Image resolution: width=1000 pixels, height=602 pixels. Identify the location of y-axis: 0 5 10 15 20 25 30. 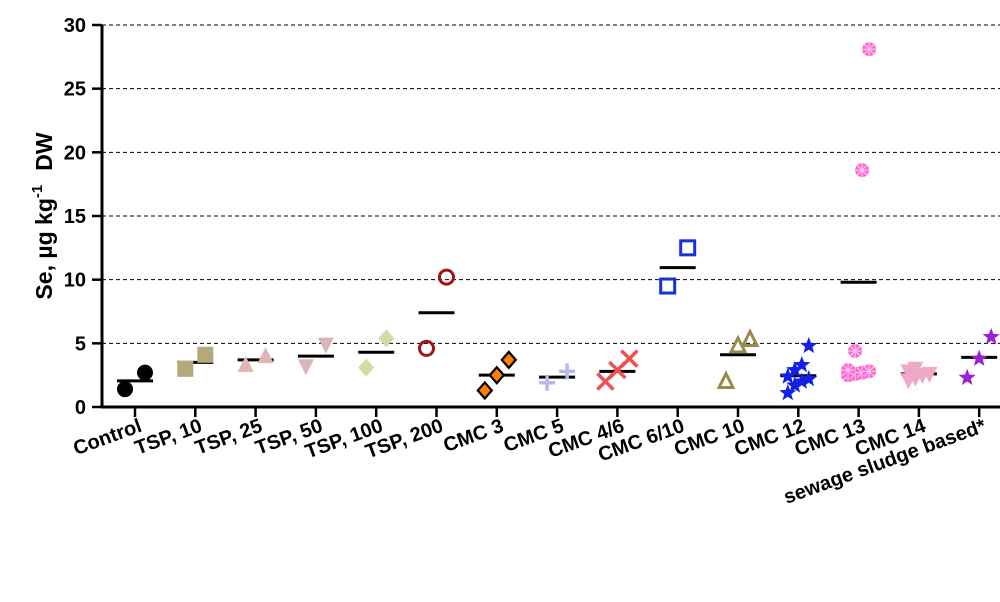
(84, 217).